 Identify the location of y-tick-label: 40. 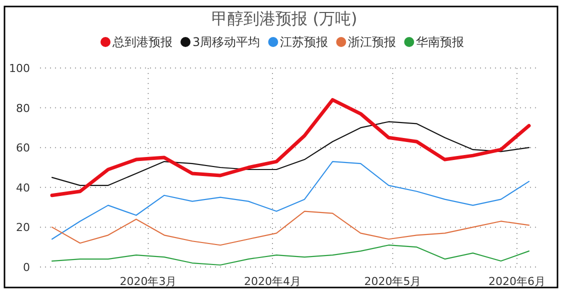
(23, 187).